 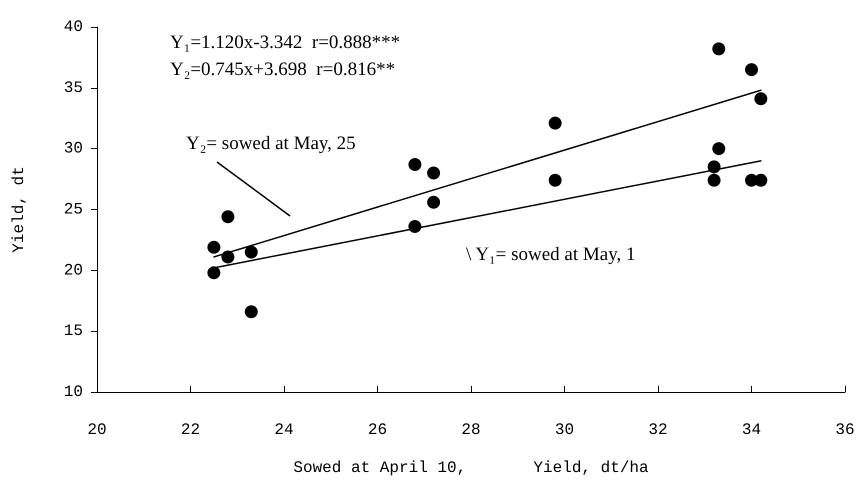 I want to click on annotation: Y₁=1.120x-3.342 r=0.888***, so click(x=285, y=42).